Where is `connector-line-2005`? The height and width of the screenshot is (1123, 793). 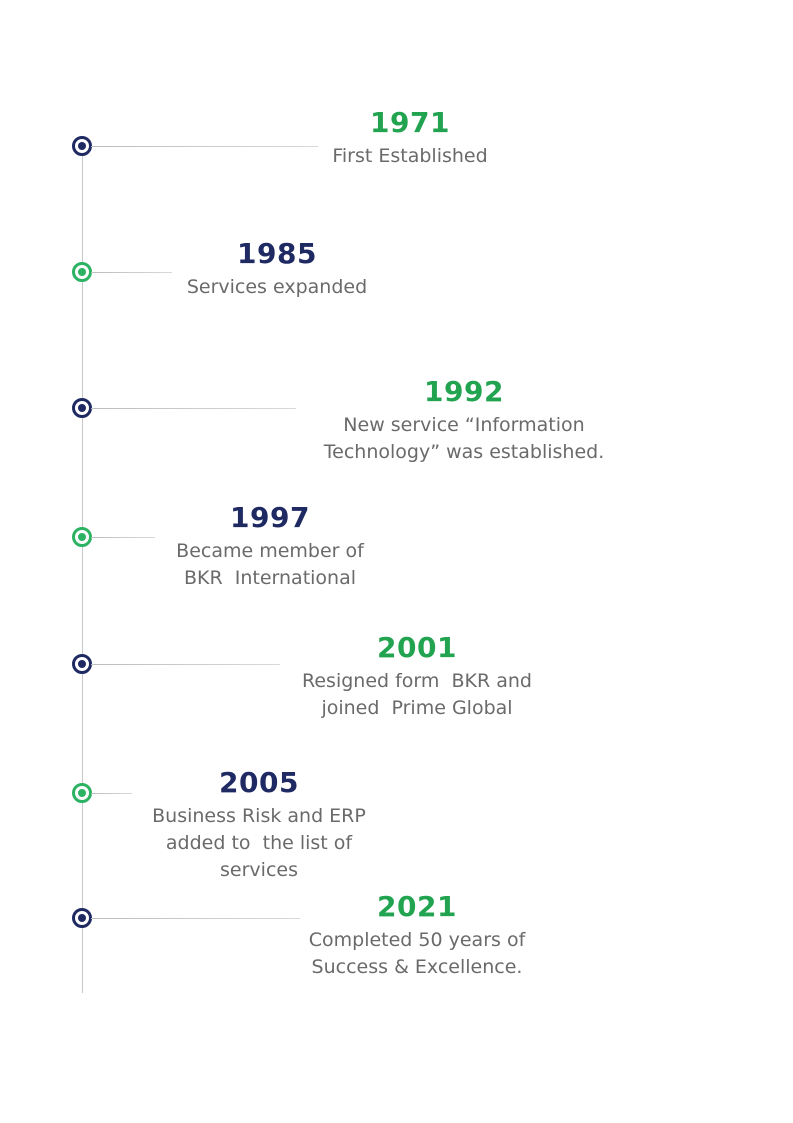
connector-line-2005 is located at coordinates (111, 793).